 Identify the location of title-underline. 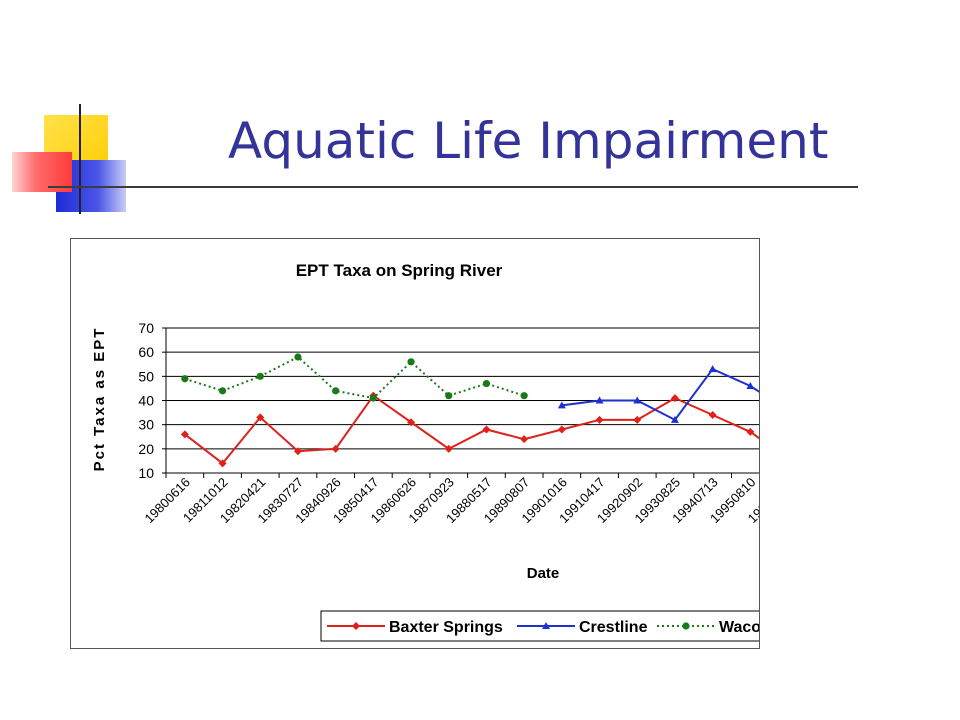
(453, 187).